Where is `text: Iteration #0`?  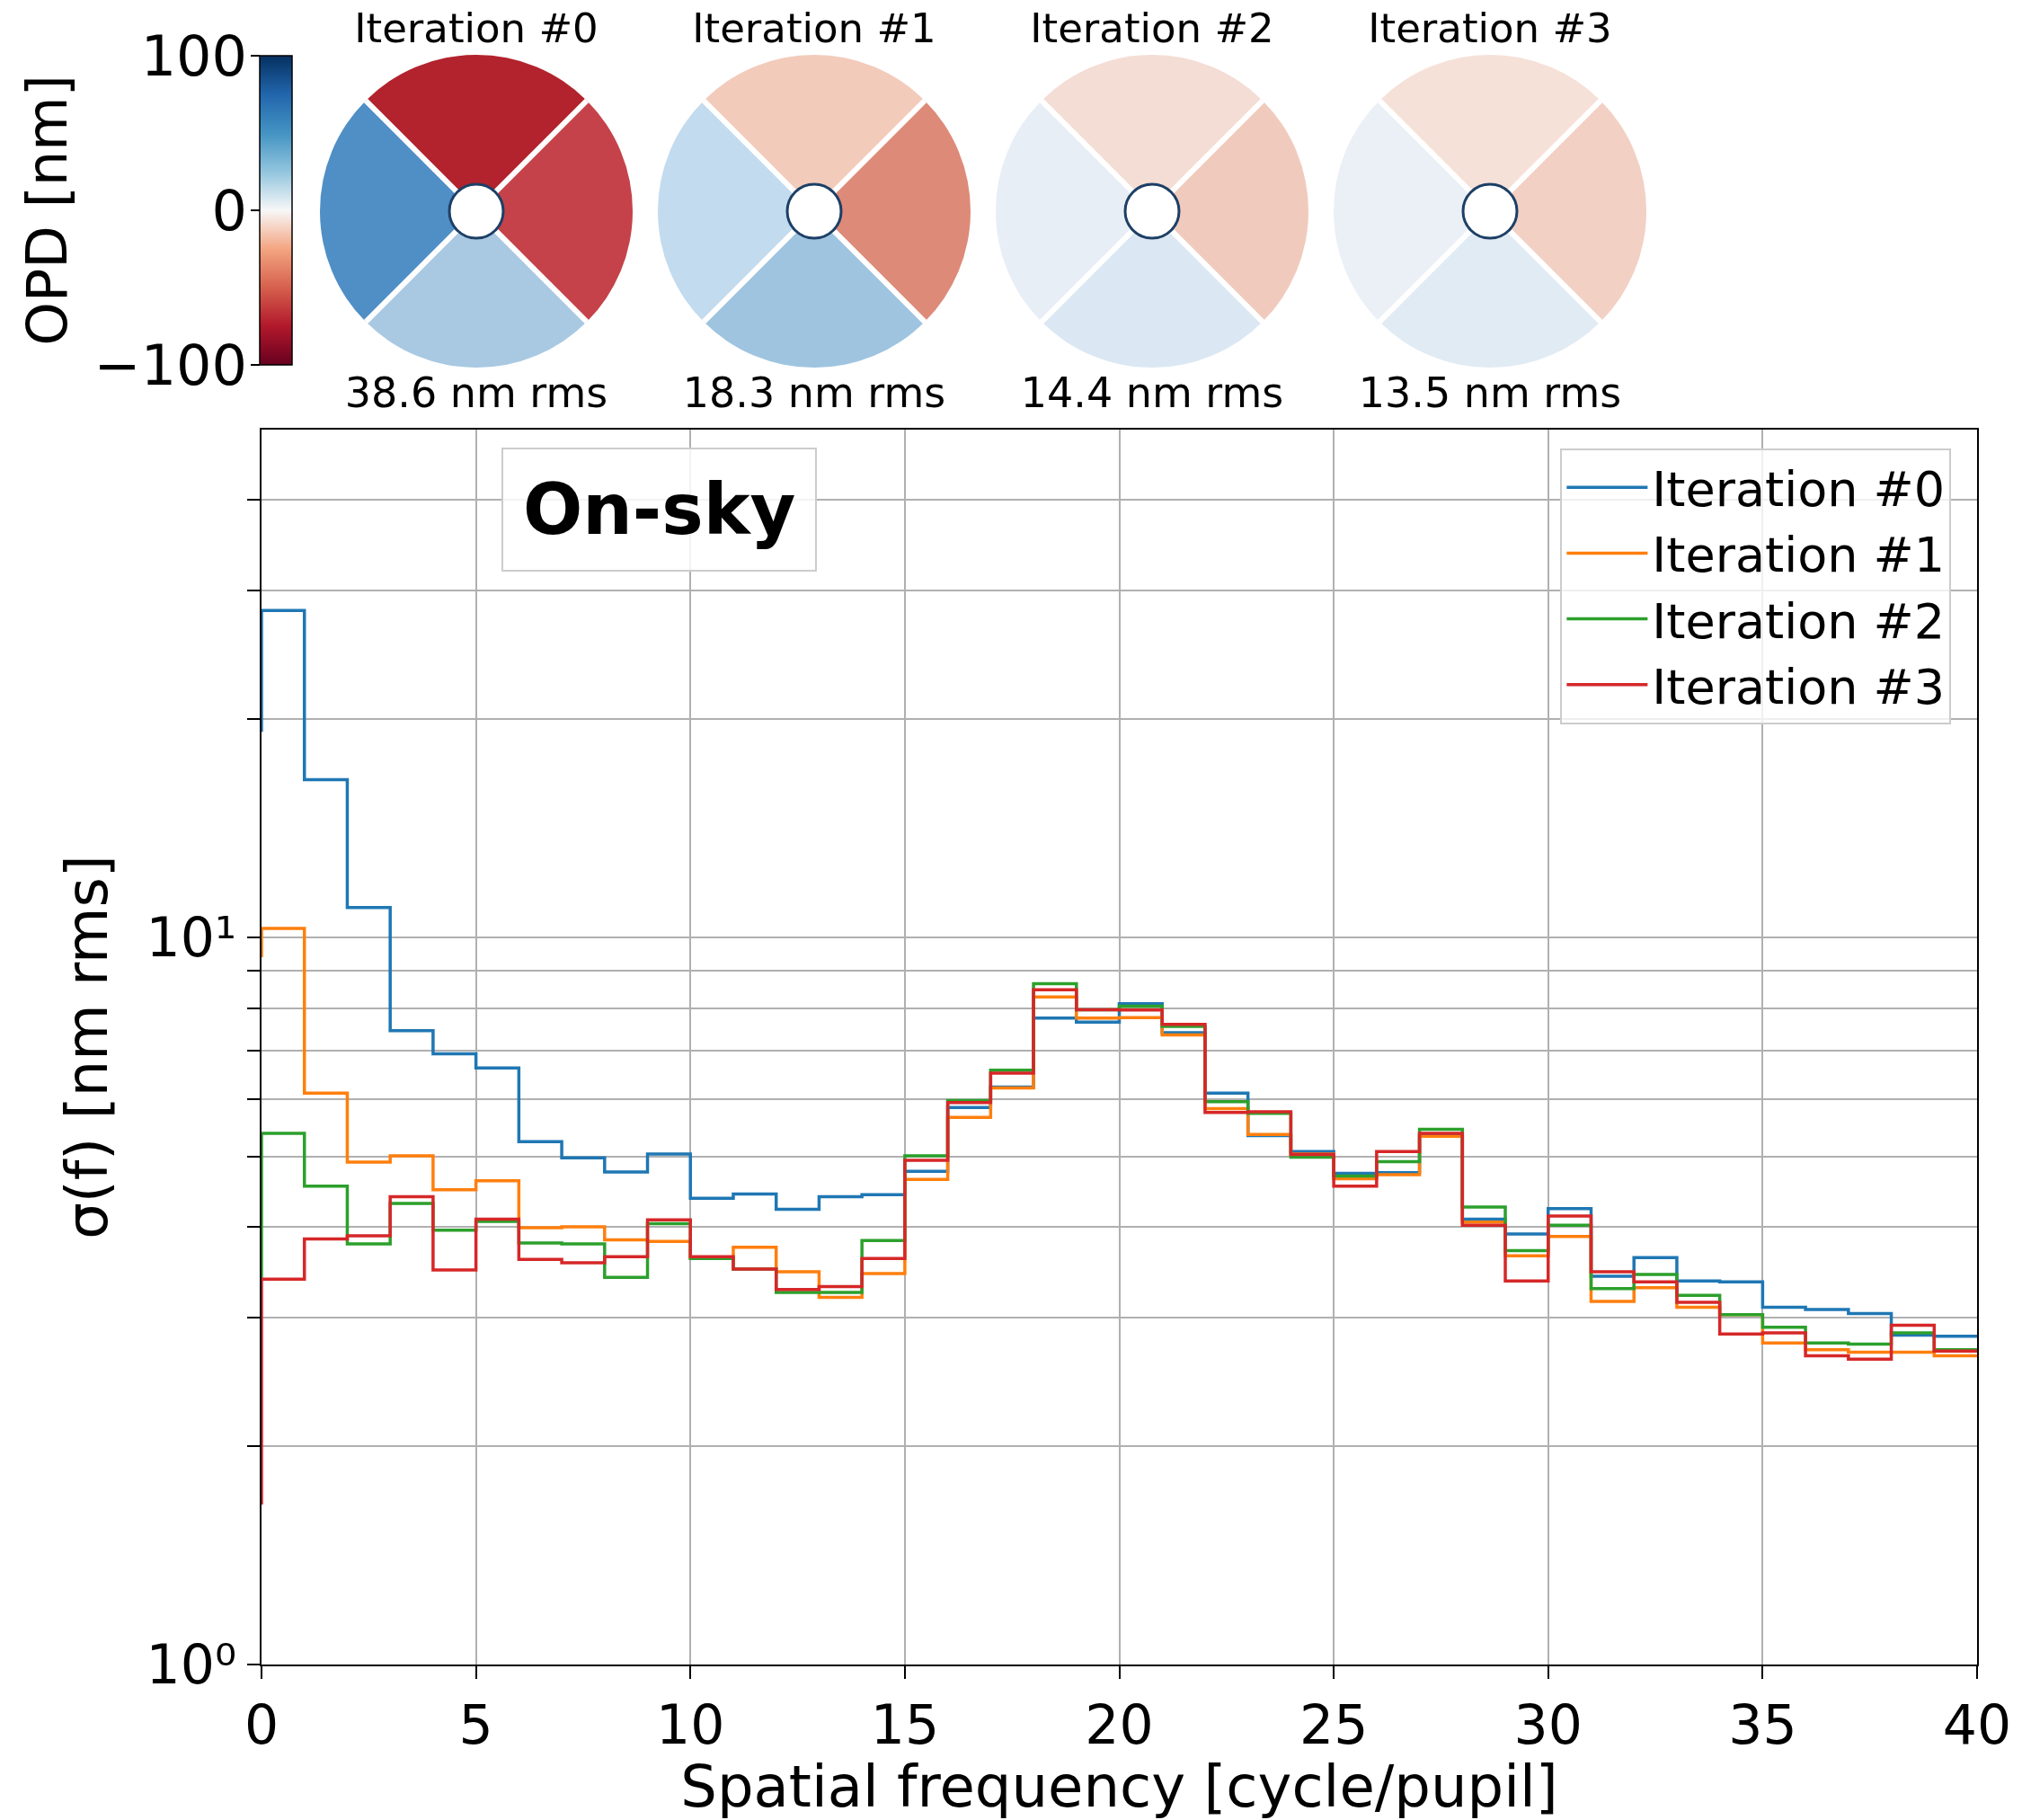 text: Iteration #0 is located at coordinates (476, 28).